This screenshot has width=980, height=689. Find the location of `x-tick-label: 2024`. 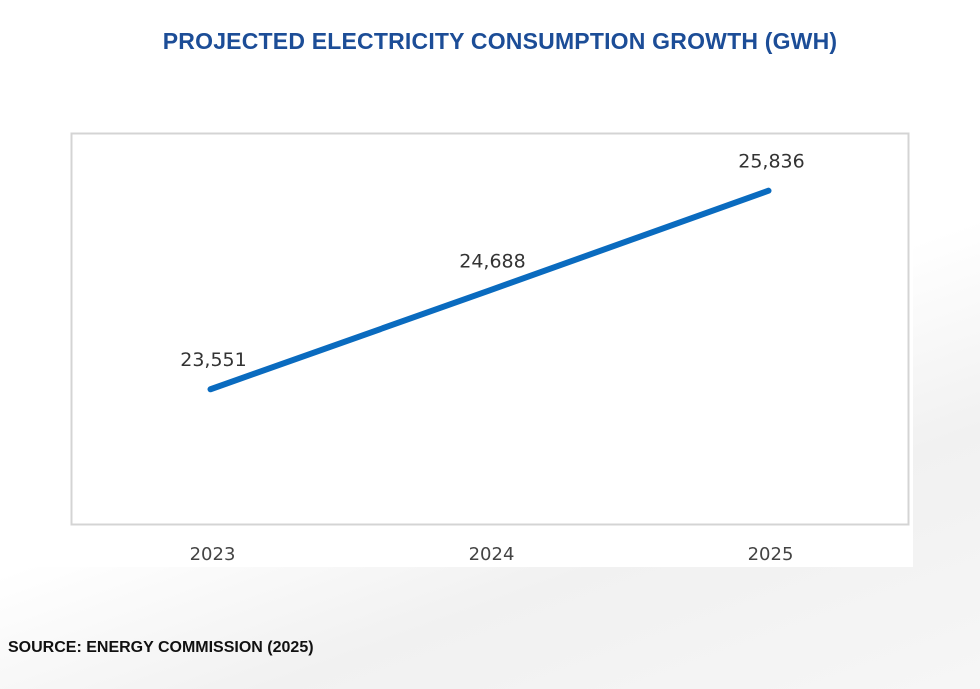

x-tick-label: 2024 is located at coordinates (492, 554).